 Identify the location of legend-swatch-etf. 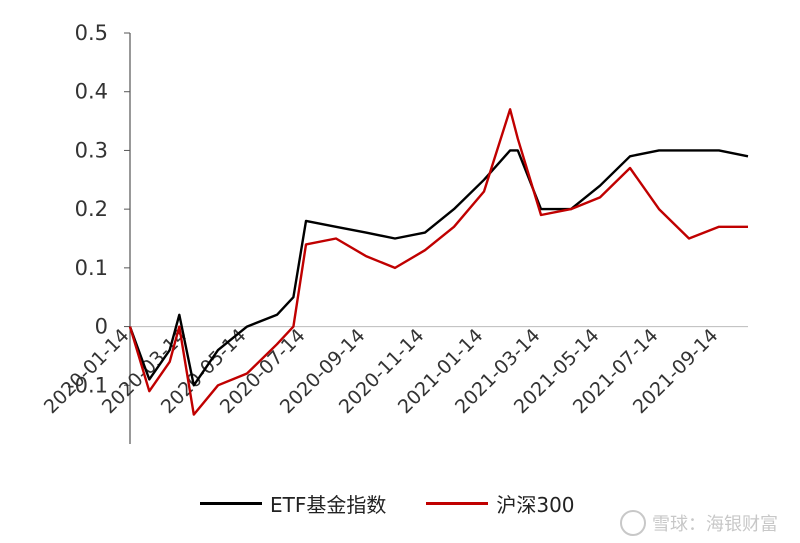
(231, 503).